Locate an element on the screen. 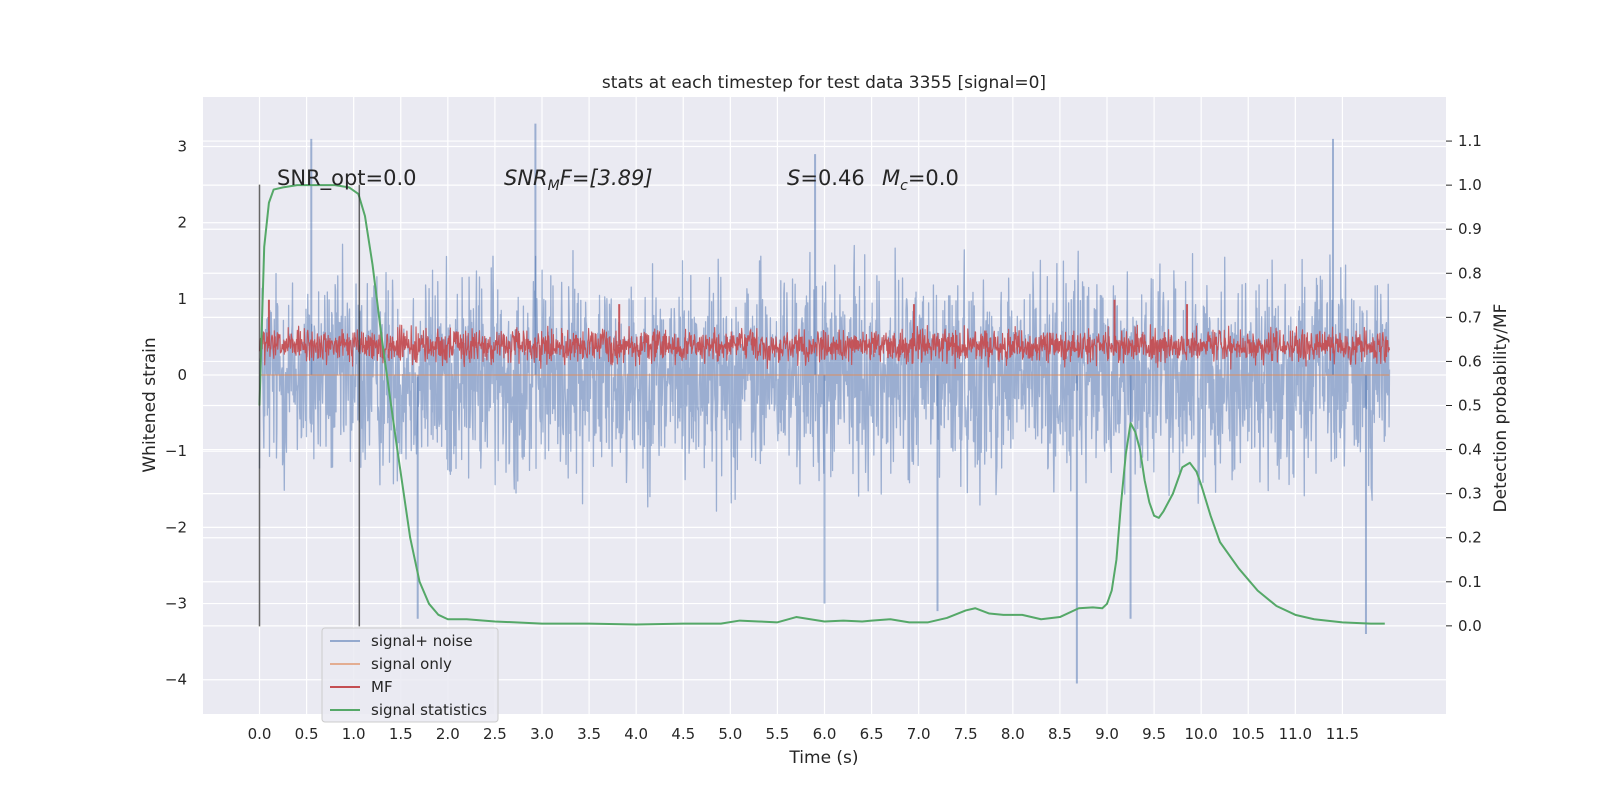  x-tick-label: 4.5 is located at coordinates (683, 734).